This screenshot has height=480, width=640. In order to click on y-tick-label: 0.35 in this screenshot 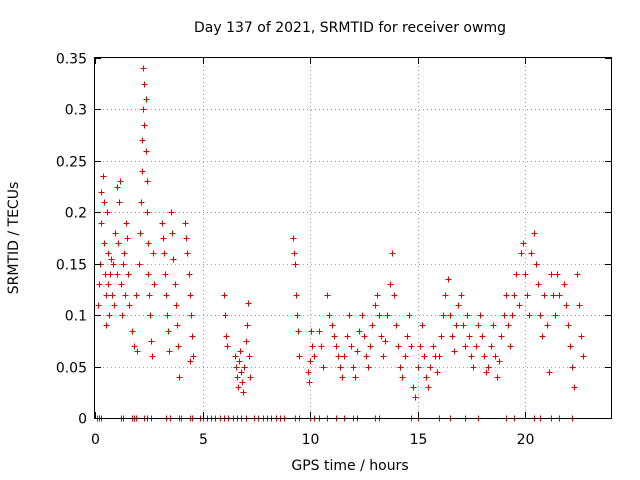, I will do `click(71, 60)`.